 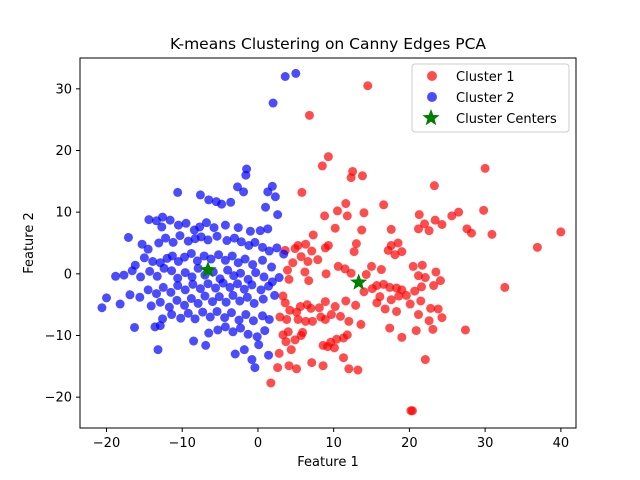 I want to click on cluster-center-star, so click(x=208, y=269).